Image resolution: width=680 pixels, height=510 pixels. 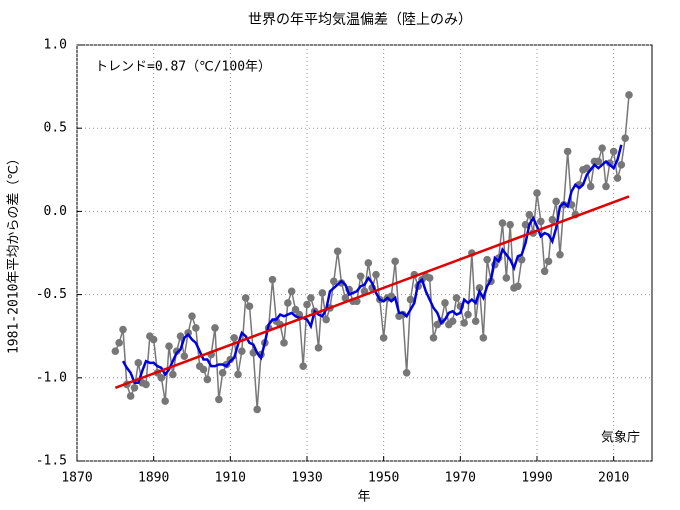 What do you see at coordinates (51, 294) in the screenshot?
I see `y-tick-label: -0.5` at bounding box center [51, 294].